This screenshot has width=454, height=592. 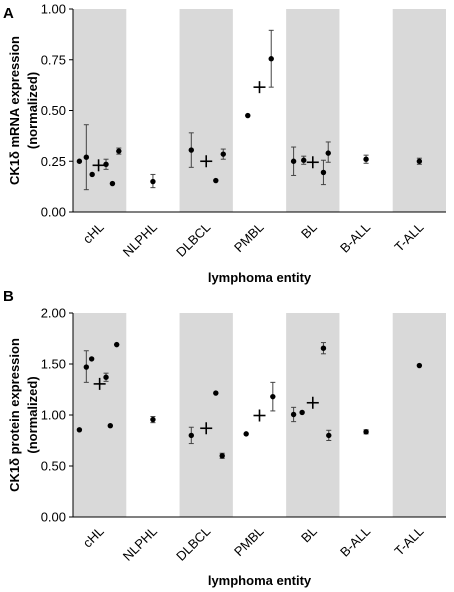 I want to click on y-tick-label: 0.25, so click(x=53, y=161).